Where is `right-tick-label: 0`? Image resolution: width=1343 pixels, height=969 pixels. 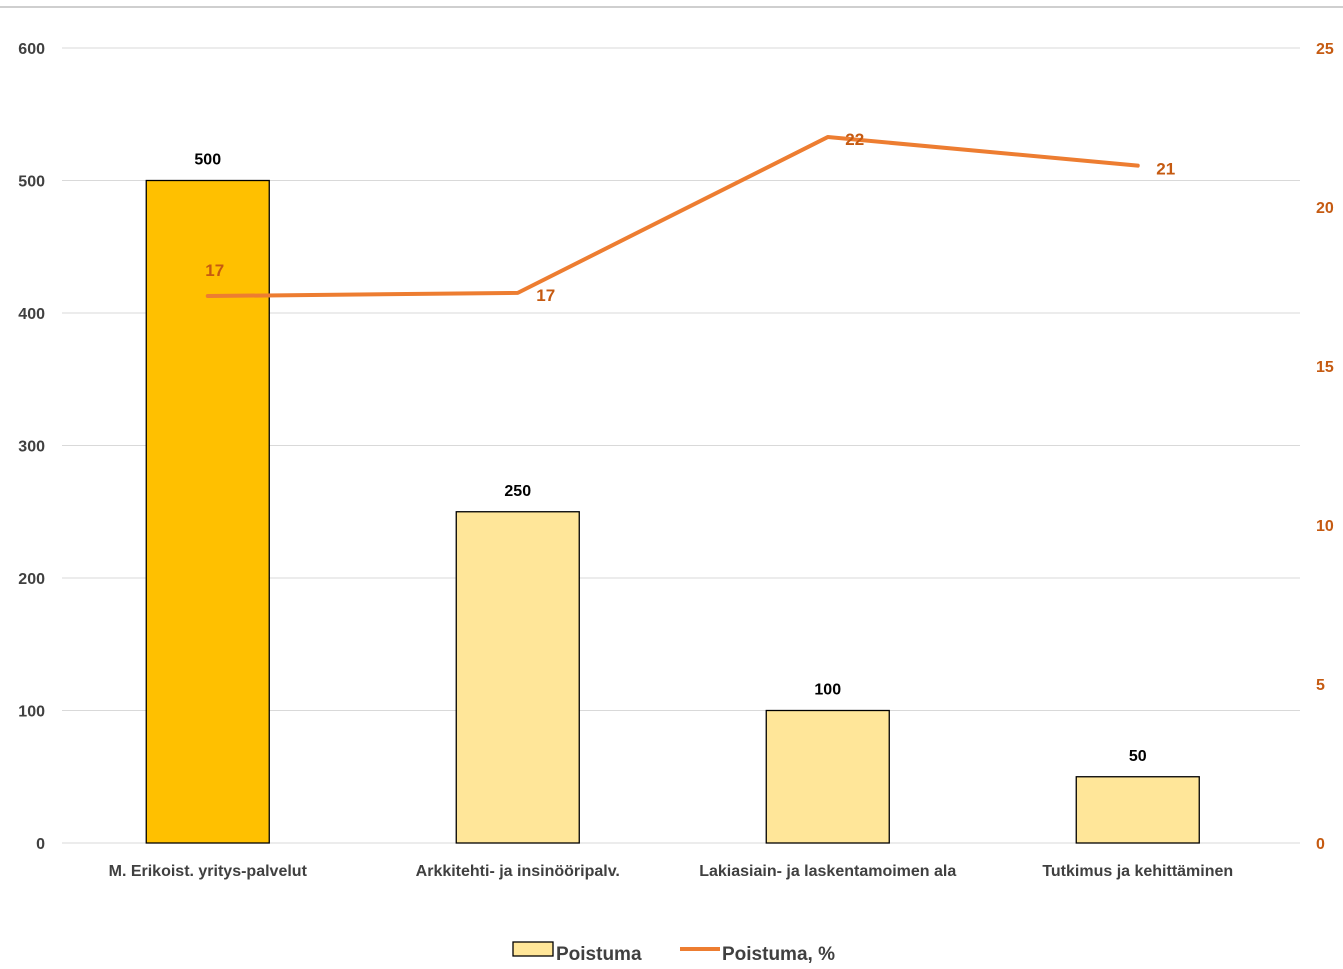 right-tick-label: 0 is located at coordinates (1320, 844).